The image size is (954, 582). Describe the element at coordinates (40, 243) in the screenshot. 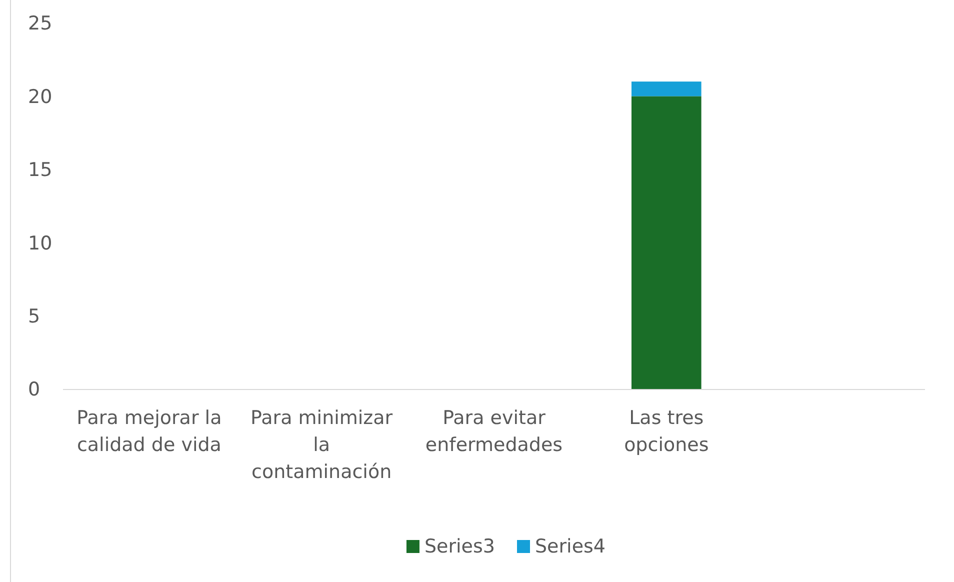

I see `y-tick-label: 10` at that location.